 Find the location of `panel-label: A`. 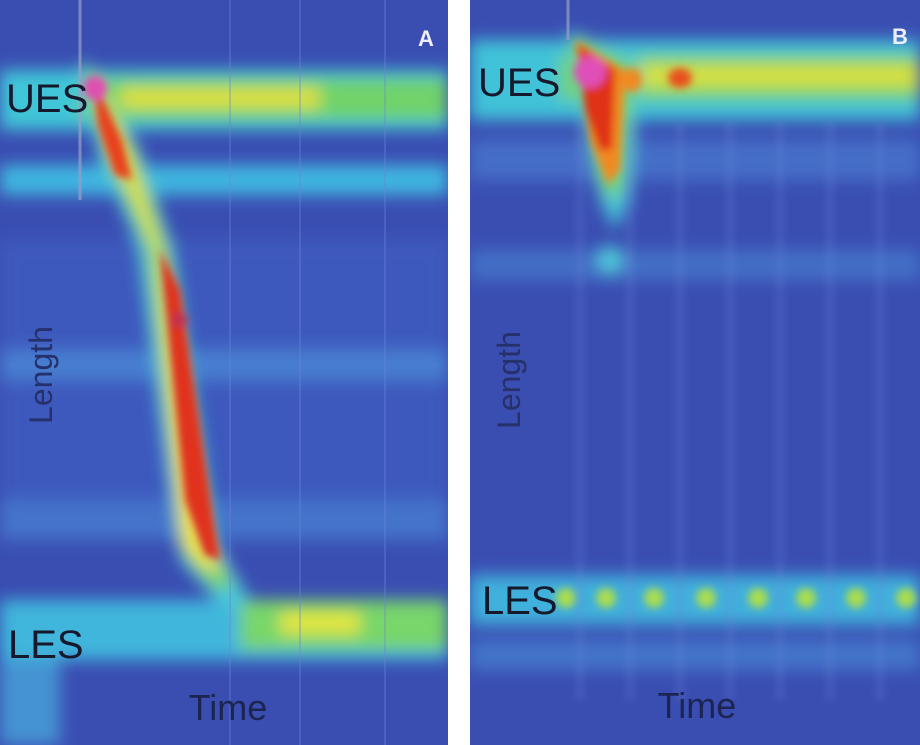

panel-label: A is located at coordinates (426, 38).